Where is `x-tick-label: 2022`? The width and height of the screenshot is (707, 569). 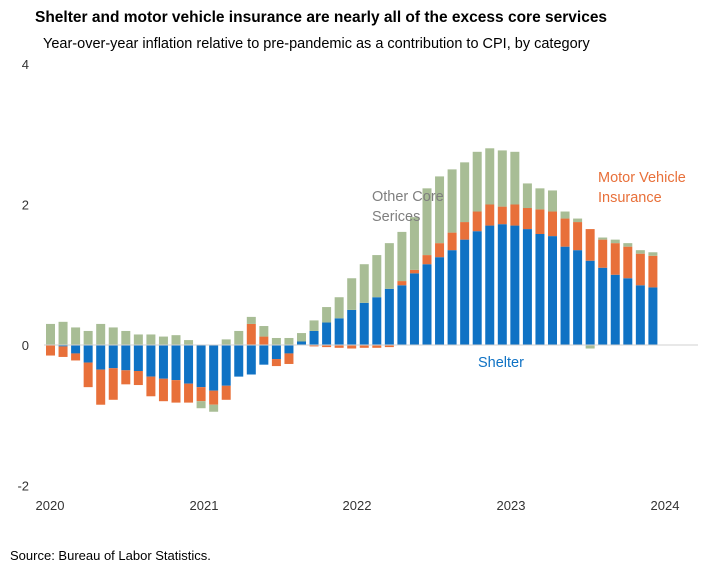 x-tick-label: 2022 is located at coordinates (357, 505).